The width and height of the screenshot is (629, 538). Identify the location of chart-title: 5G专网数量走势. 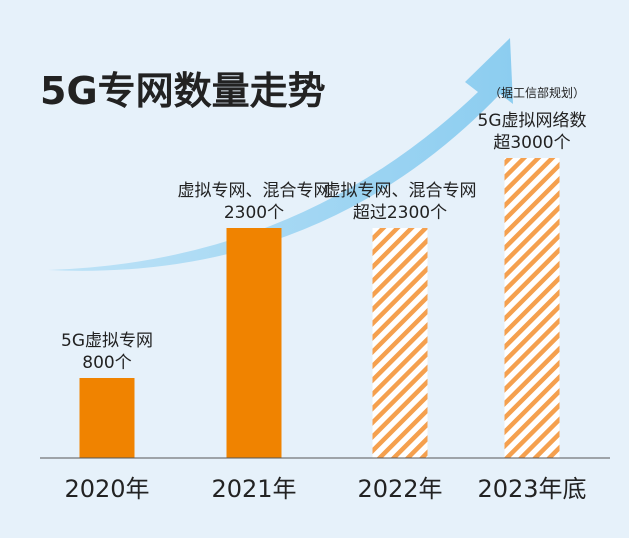
(183, 91).